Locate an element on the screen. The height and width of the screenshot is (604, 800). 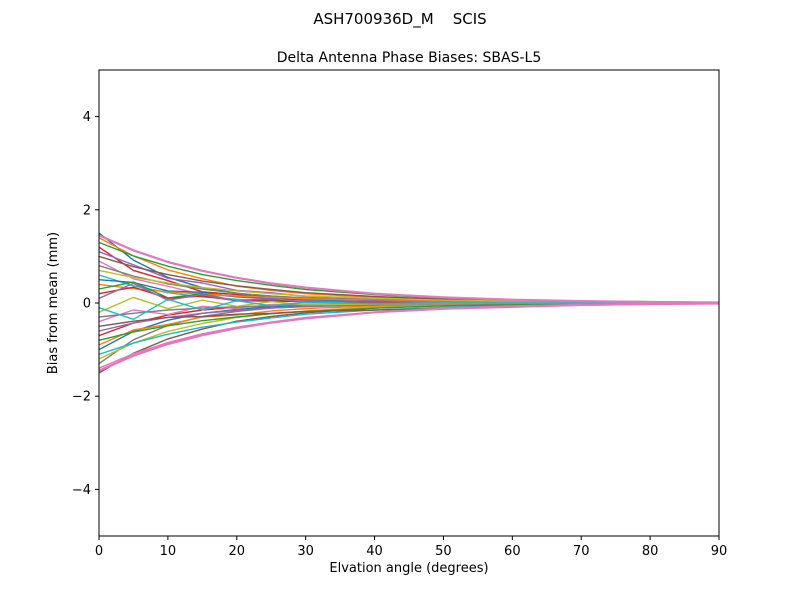
x-tick-label: 80 is located at coordinates (650, 551).